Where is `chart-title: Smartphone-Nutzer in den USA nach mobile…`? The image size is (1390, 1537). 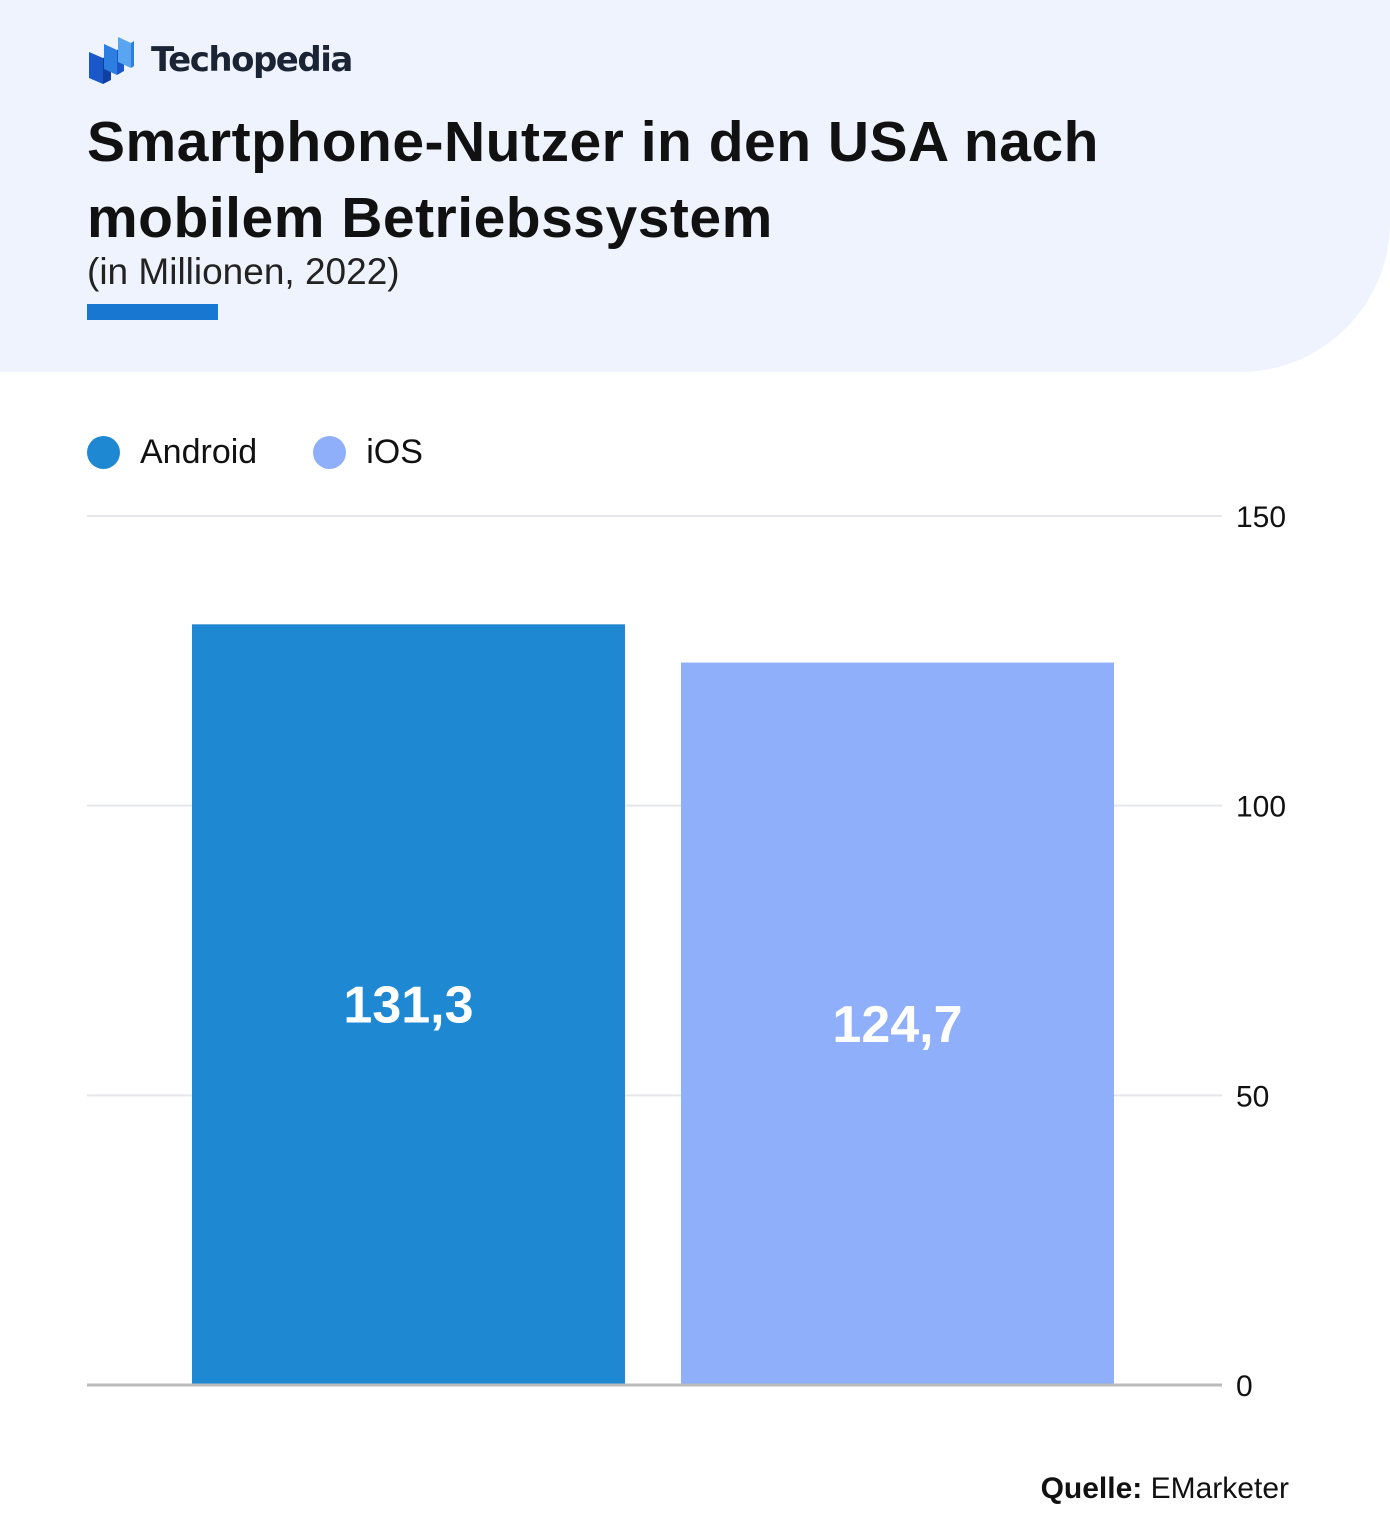
chart-title: Smartphone-Nutzer in den USA nach mobile… is located at coordinates (593, 180).